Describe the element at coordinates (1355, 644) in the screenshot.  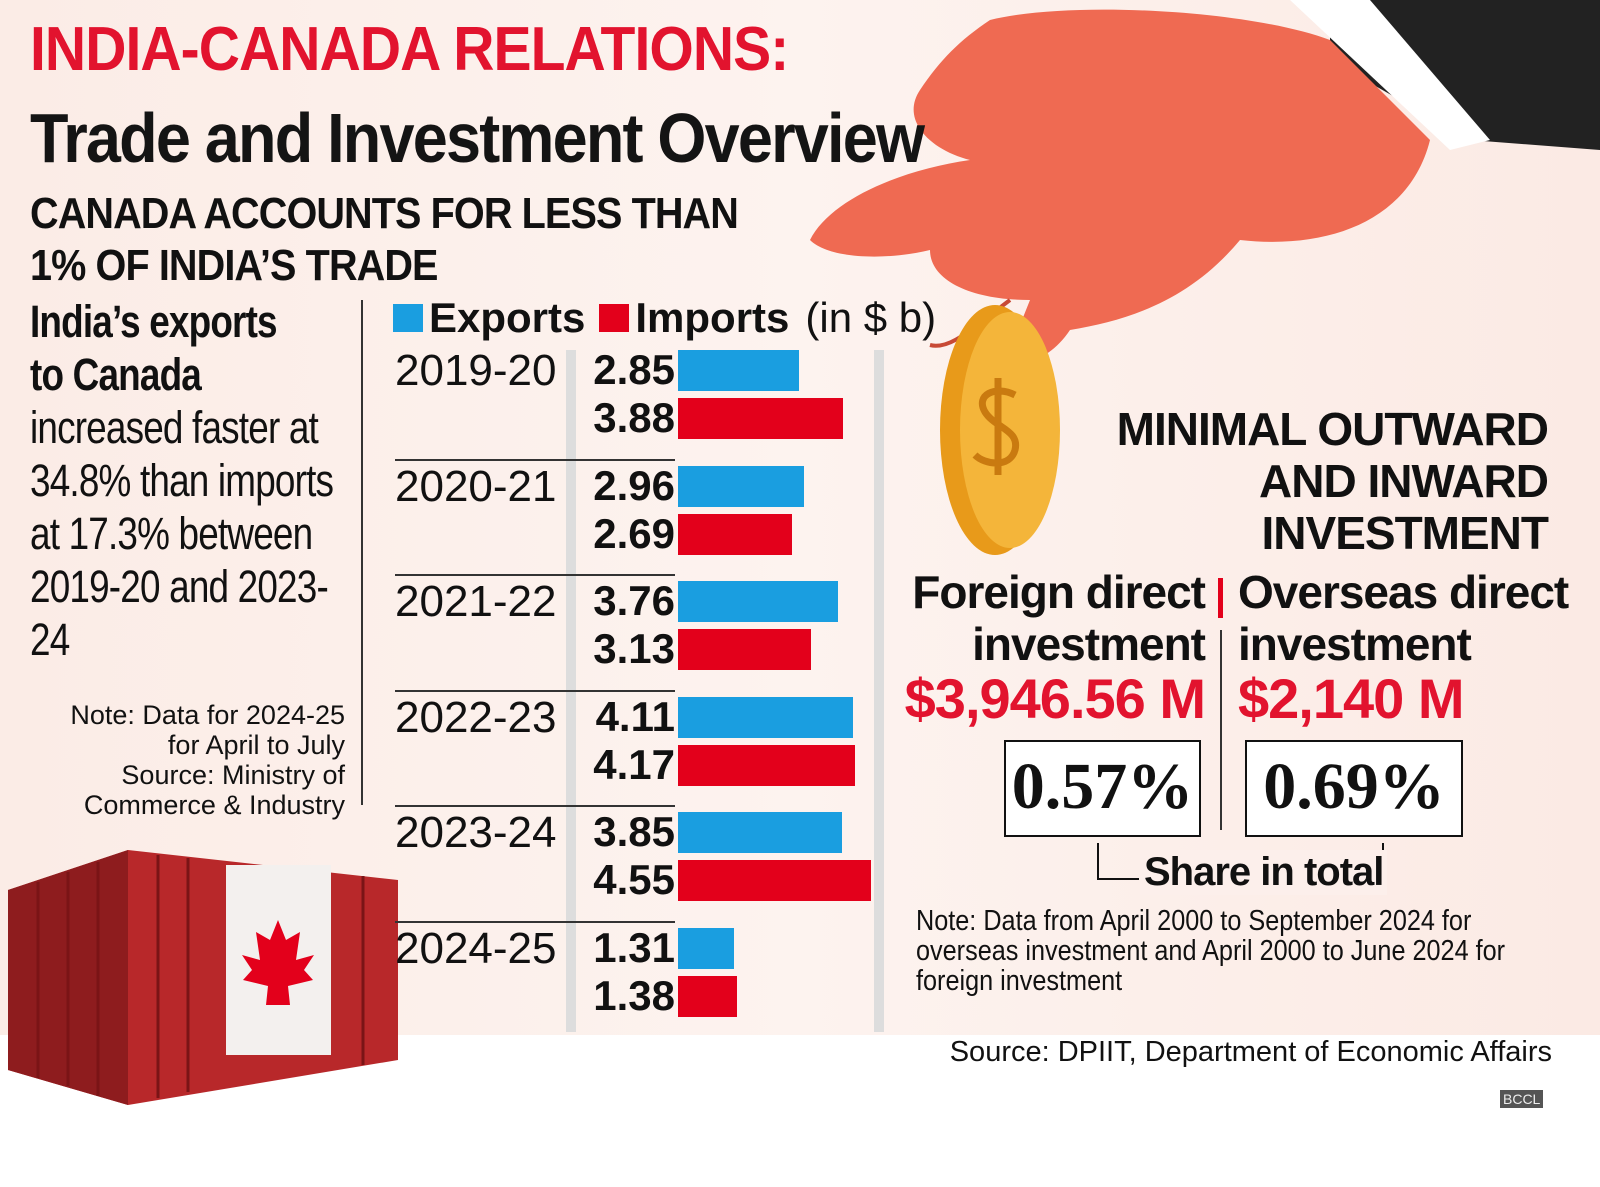
I see `odi-label-2: investment` at that location.